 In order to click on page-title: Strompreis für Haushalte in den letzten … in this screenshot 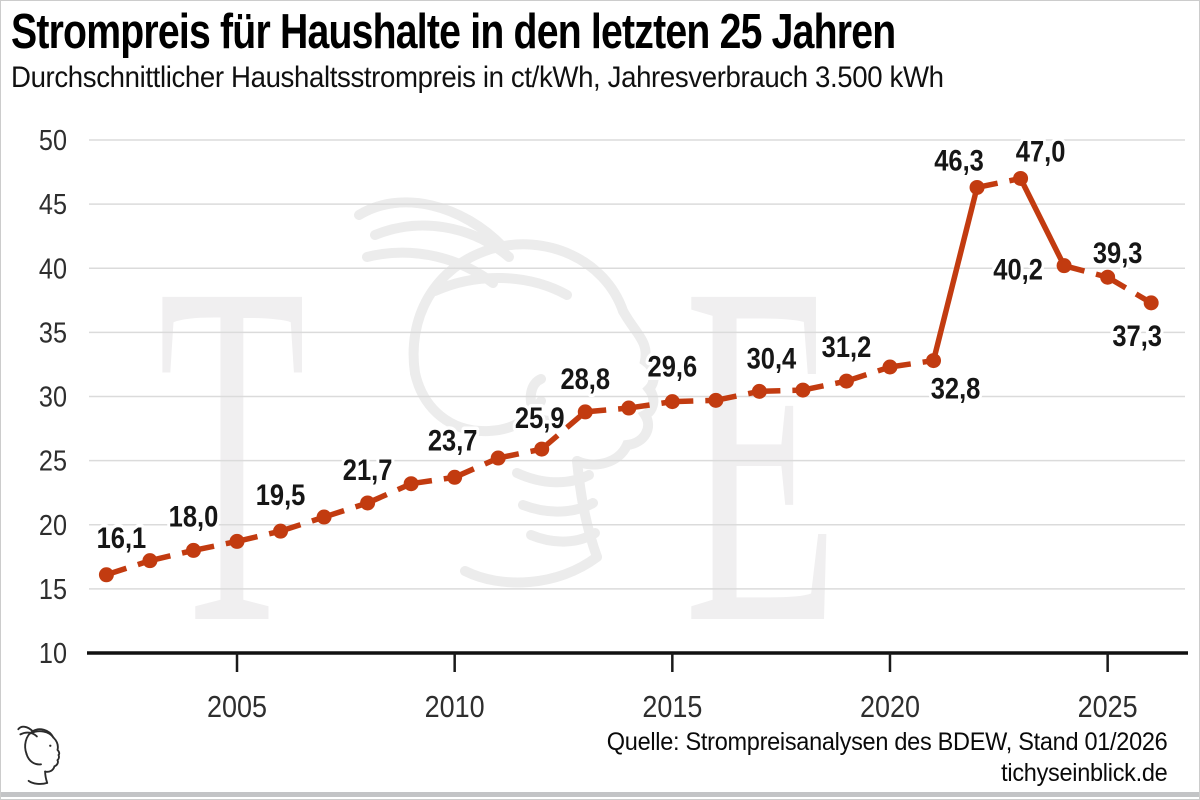, I will do `click(453, 32)`.